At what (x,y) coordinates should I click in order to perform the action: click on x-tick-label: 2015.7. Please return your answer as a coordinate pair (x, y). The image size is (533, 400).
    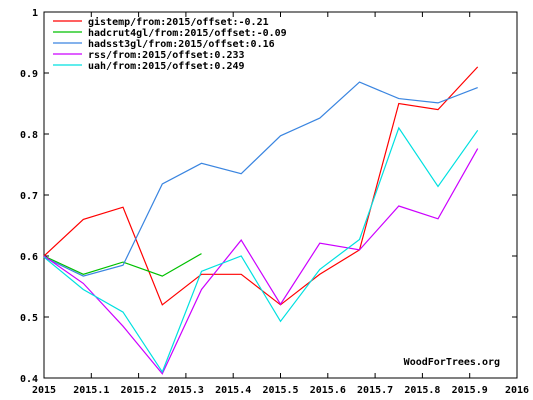
    Looking at the image, I should click on (375, 390).